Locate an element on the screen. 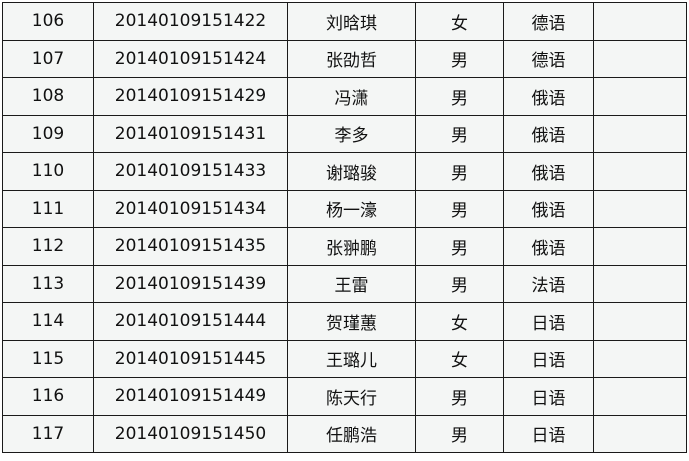  student-name-cell: 王璐儿 is located at coordinates (351, 358).